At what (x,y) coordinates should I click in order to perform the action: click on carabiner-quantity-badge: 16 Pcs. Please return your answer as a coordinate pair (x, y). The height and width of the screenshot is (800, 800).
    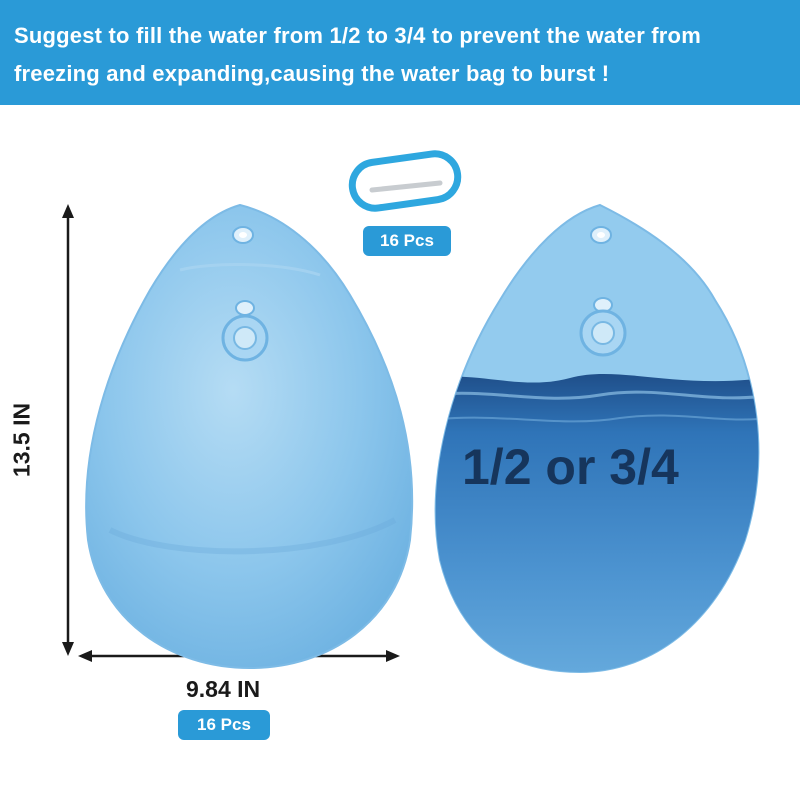
    Looking at the image, I should click on (407, 241).